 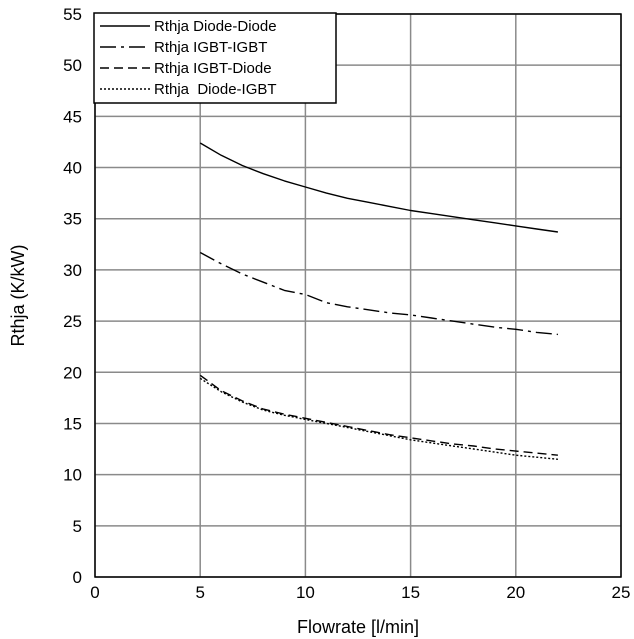 I want to click on x-axis-tick-labels: 0 5 10 15 20 25, so click(x=360, y=592).